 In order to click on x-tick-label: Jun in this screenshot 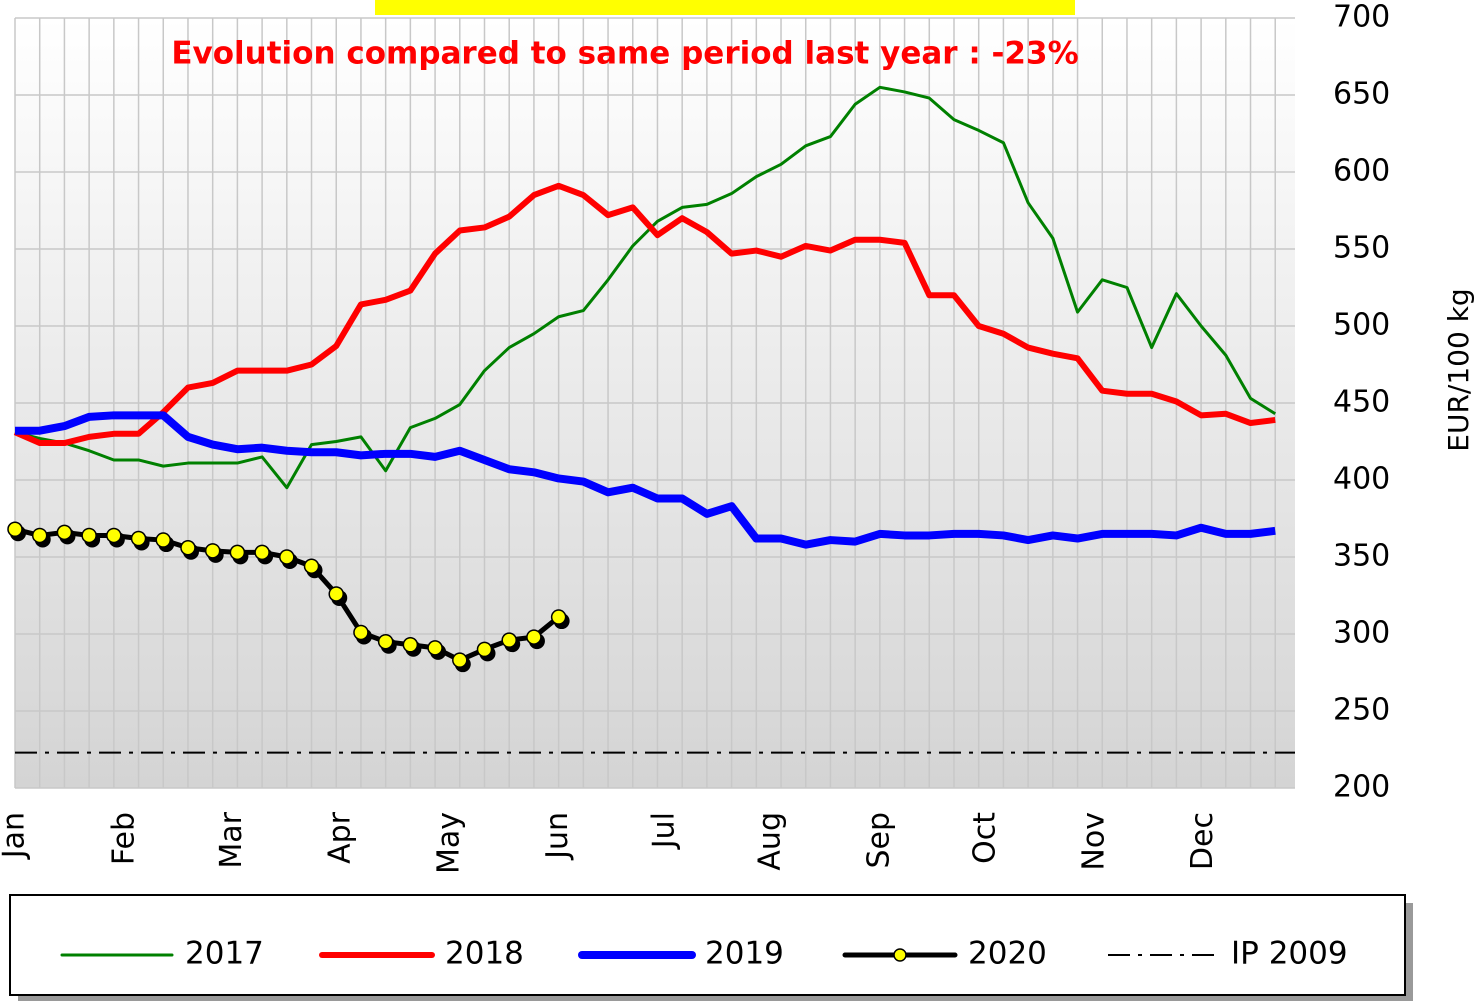, I will do `click(557, 836)`.